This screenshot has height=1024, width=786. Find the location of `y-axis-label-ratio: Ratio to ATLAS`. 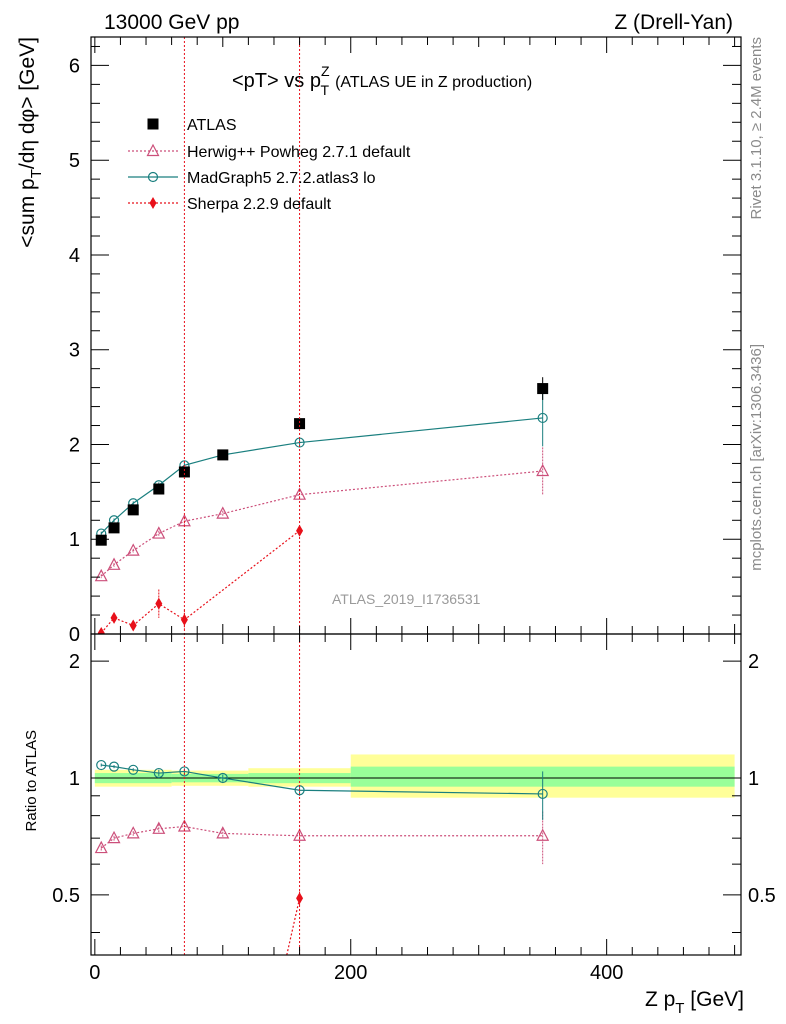

y-axis-label-ratio: Ratio to ATLAS is located at coordinates (31, 780).